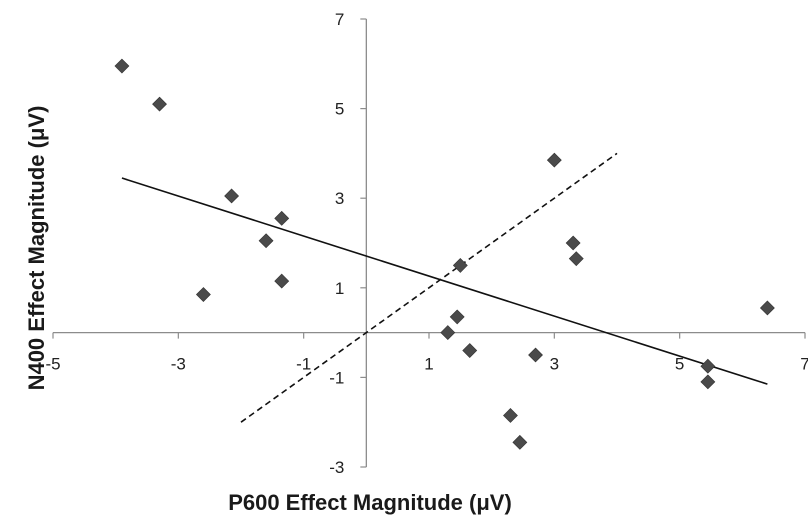 The width and height of the screenshot is (808, 517). I want to click on x-tick-label: -1, so click(303, 364).